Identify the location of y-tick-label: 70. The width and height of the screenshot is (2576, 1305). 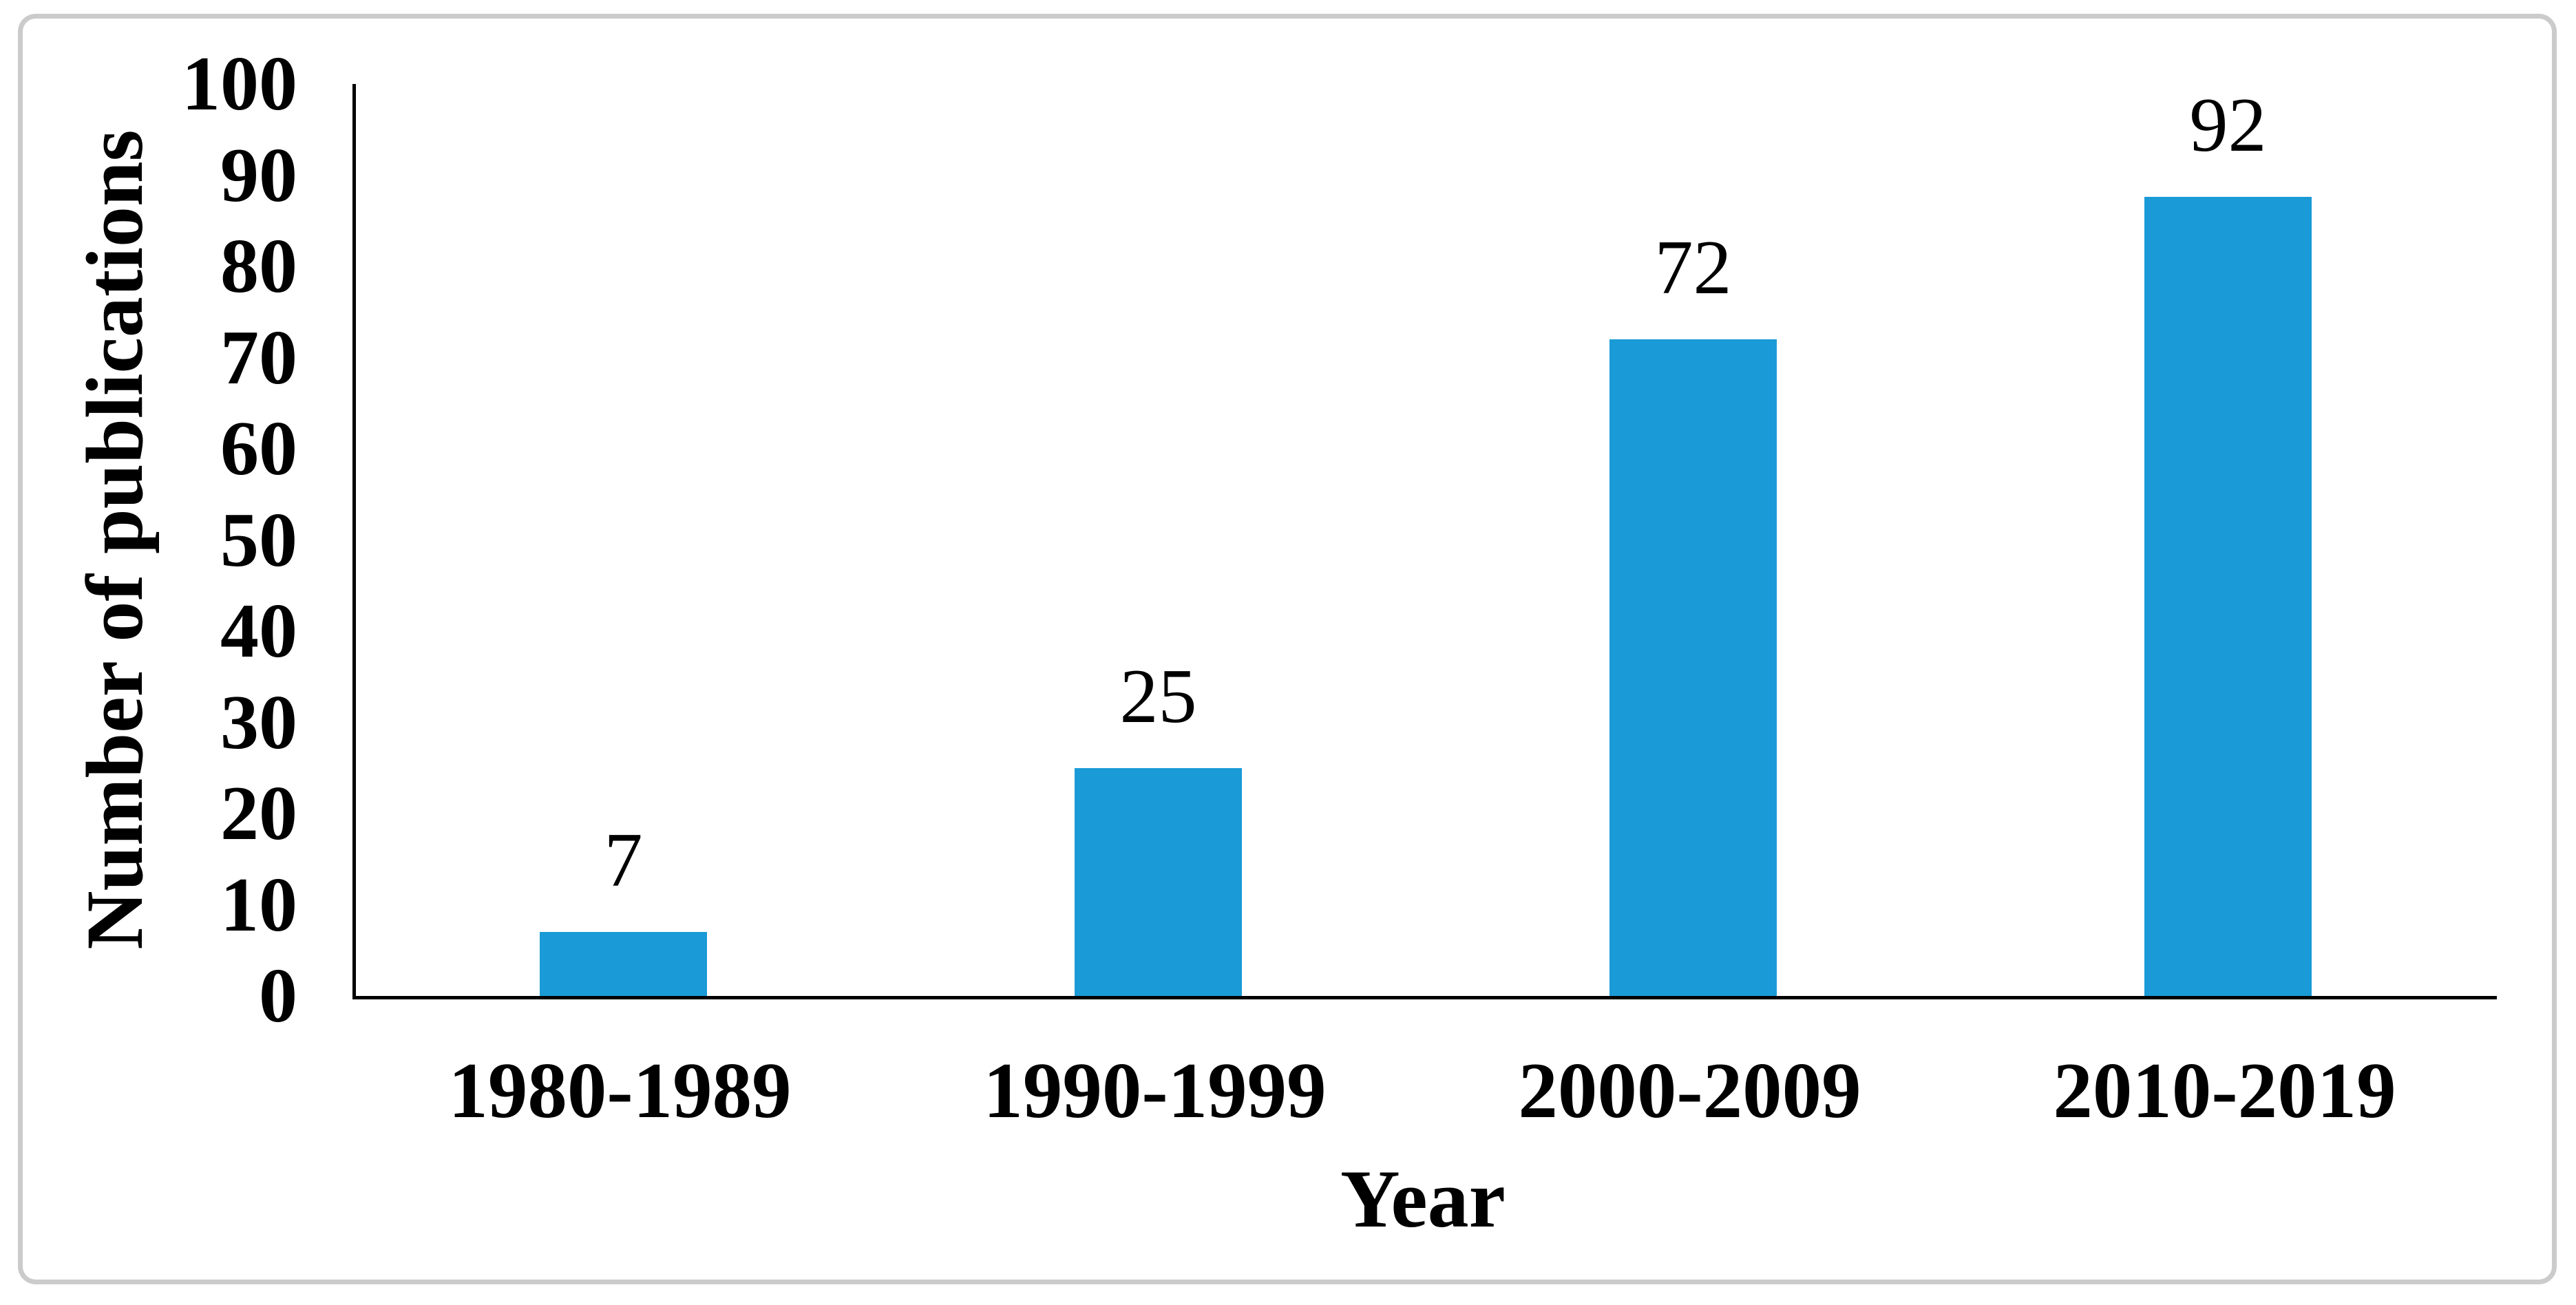
(259, 358).